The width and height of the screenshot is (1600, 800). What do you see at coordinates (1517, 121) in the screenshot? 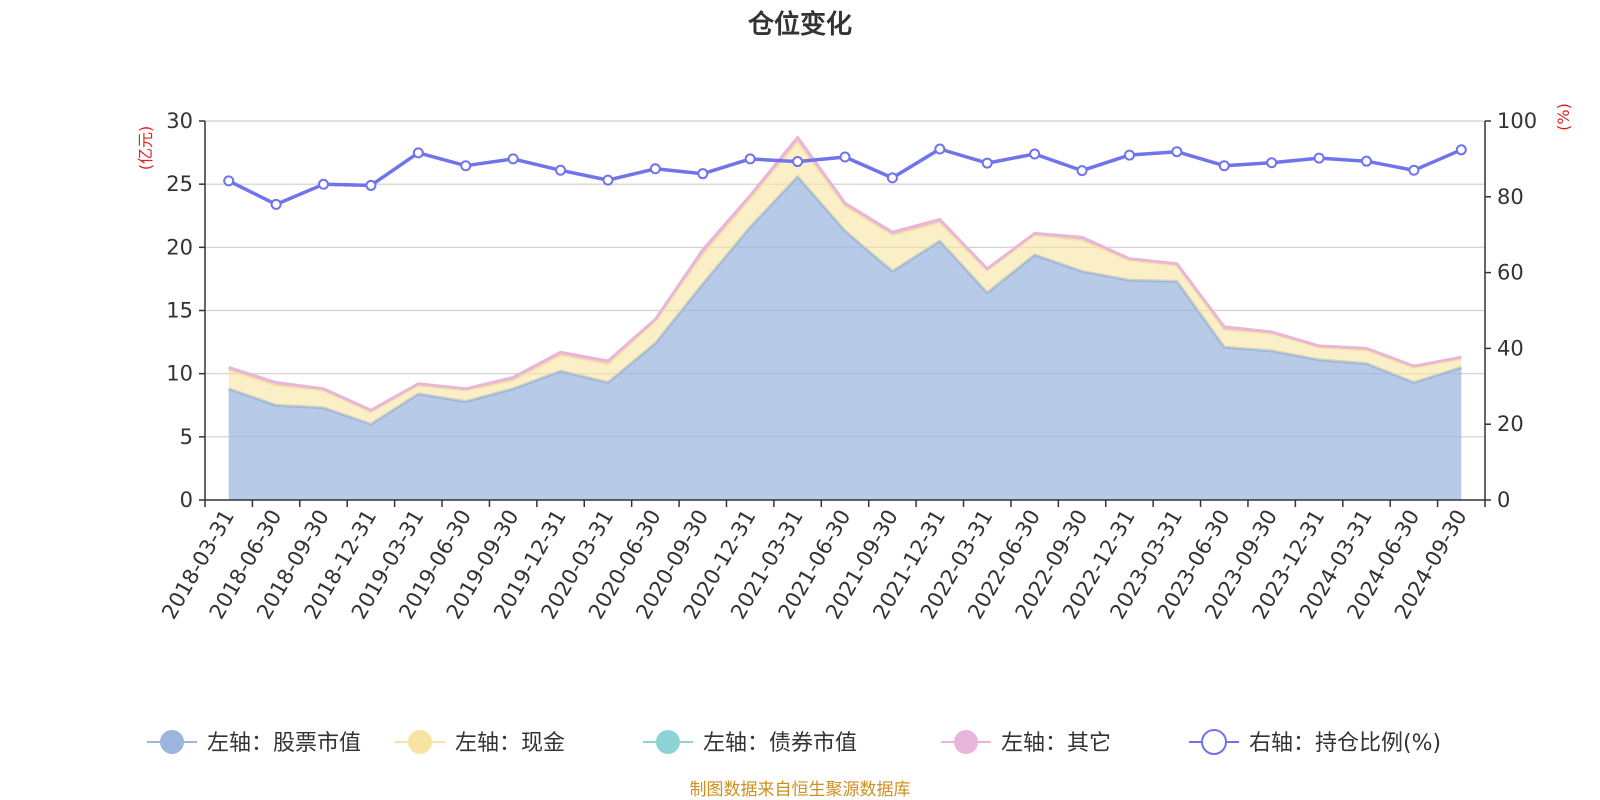
I see `right-tick-label: 100` at bounding box center [1517, 121].